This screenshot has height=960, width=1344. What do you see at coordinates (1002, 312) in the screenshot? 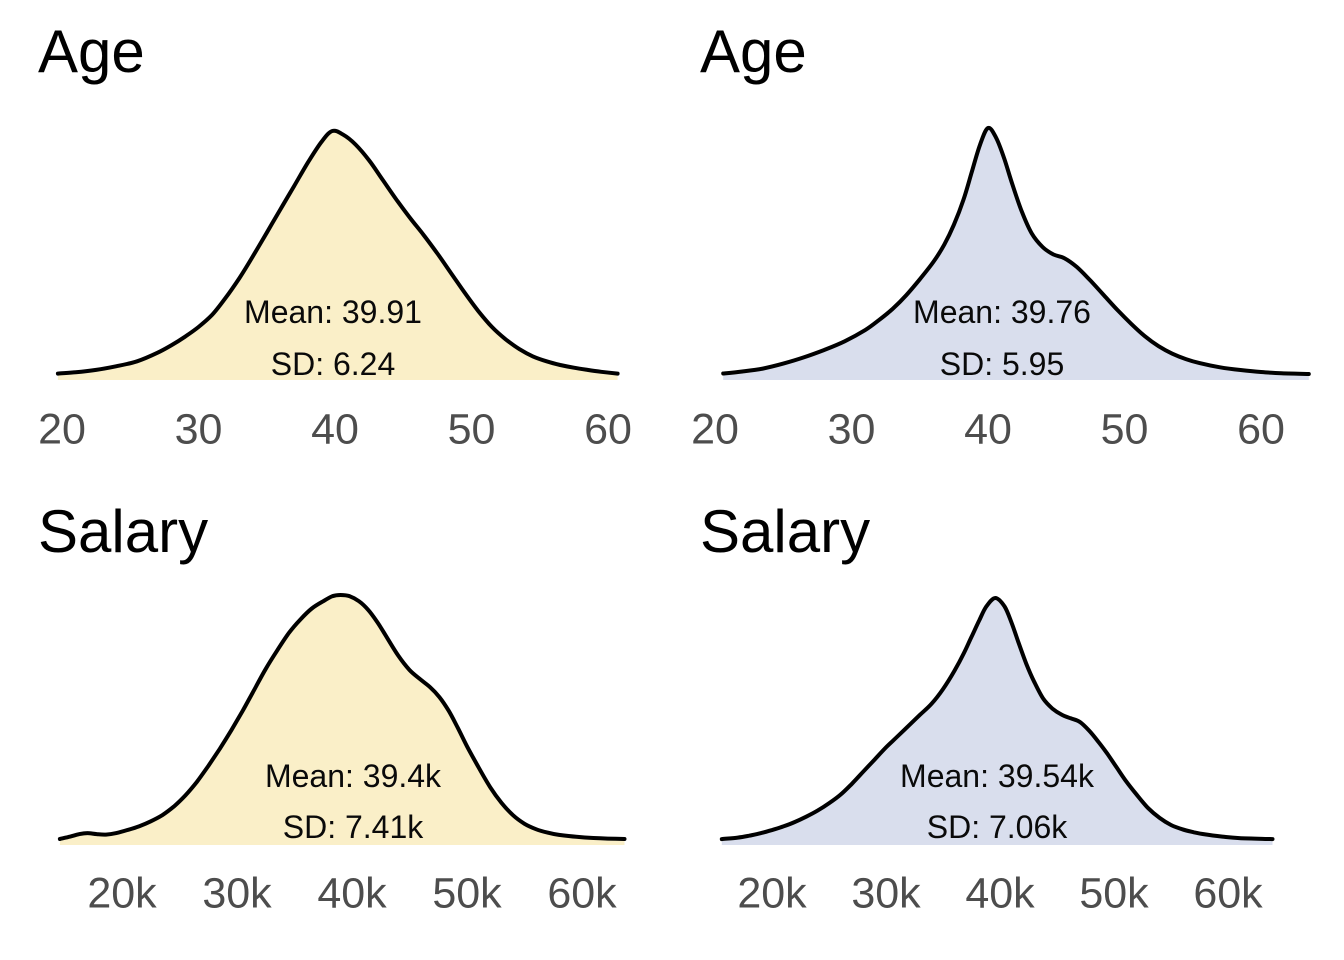
I see `mean-annotation: Mean: 39.76` at bounding box center [1002, 312].